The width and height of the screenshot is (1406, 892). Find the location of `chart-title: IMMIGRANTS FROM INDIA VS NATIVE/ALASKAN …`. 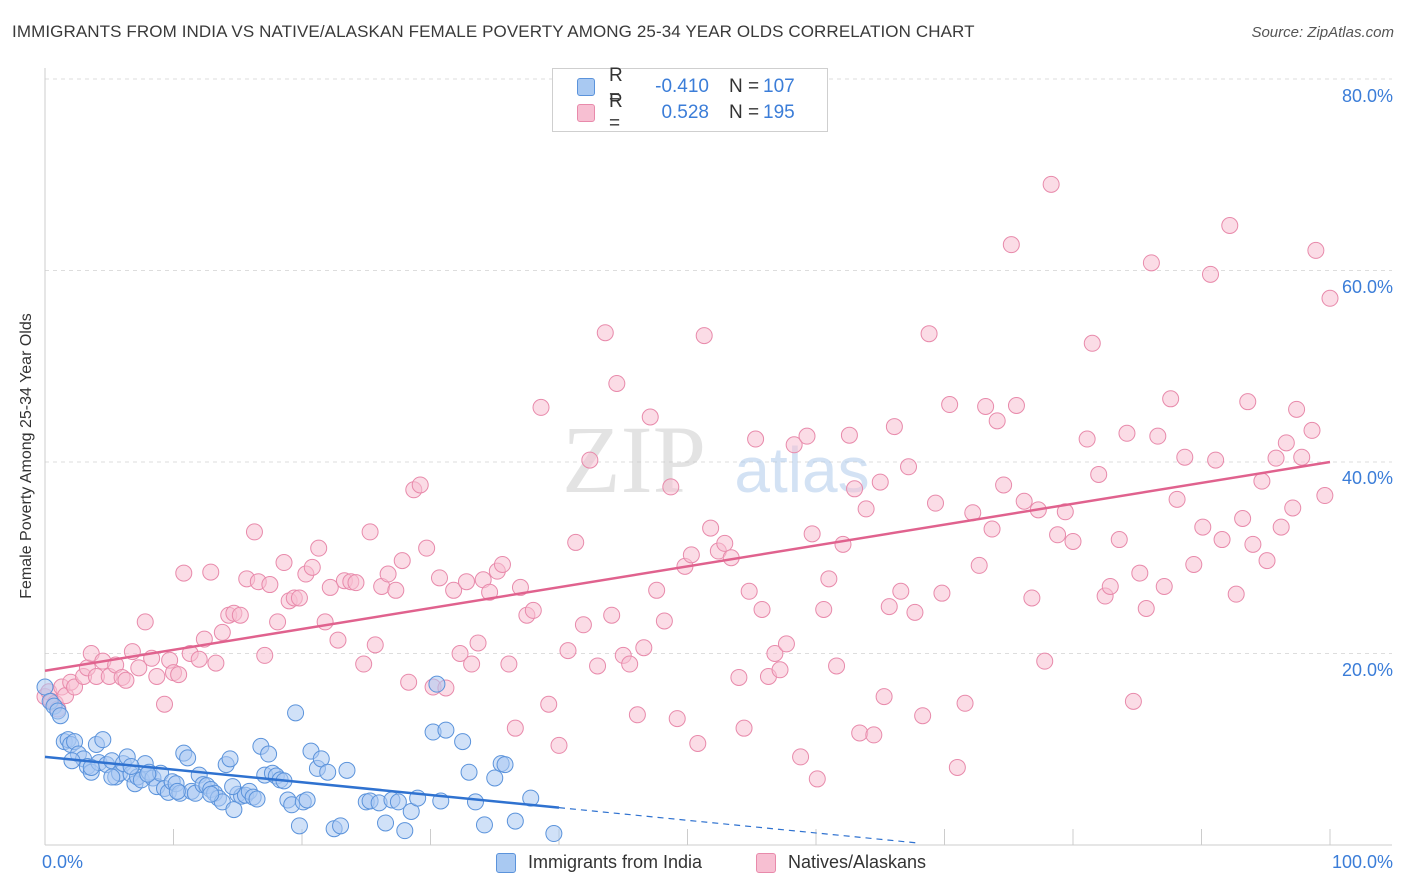

chart-title: IMMIGRANTS FROM INDIA VS NATIVE/ALASKAN … is located at coordinates (493, 31).